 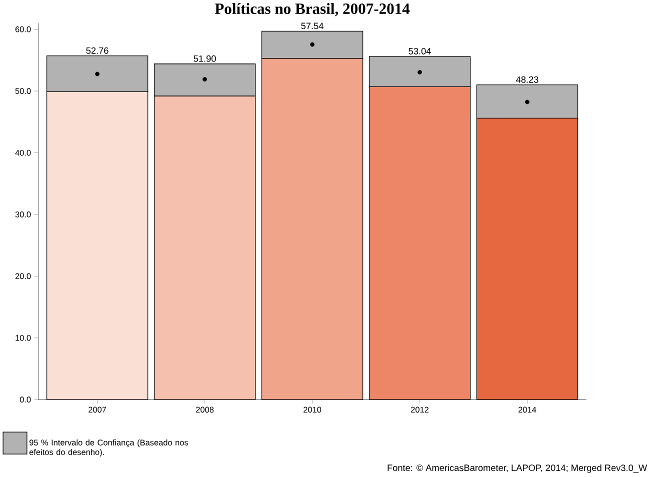 What do you see at coordinates (419, 51) in the screenshot?
I see `data-label: 53.04` at bounding box center [419, 51].